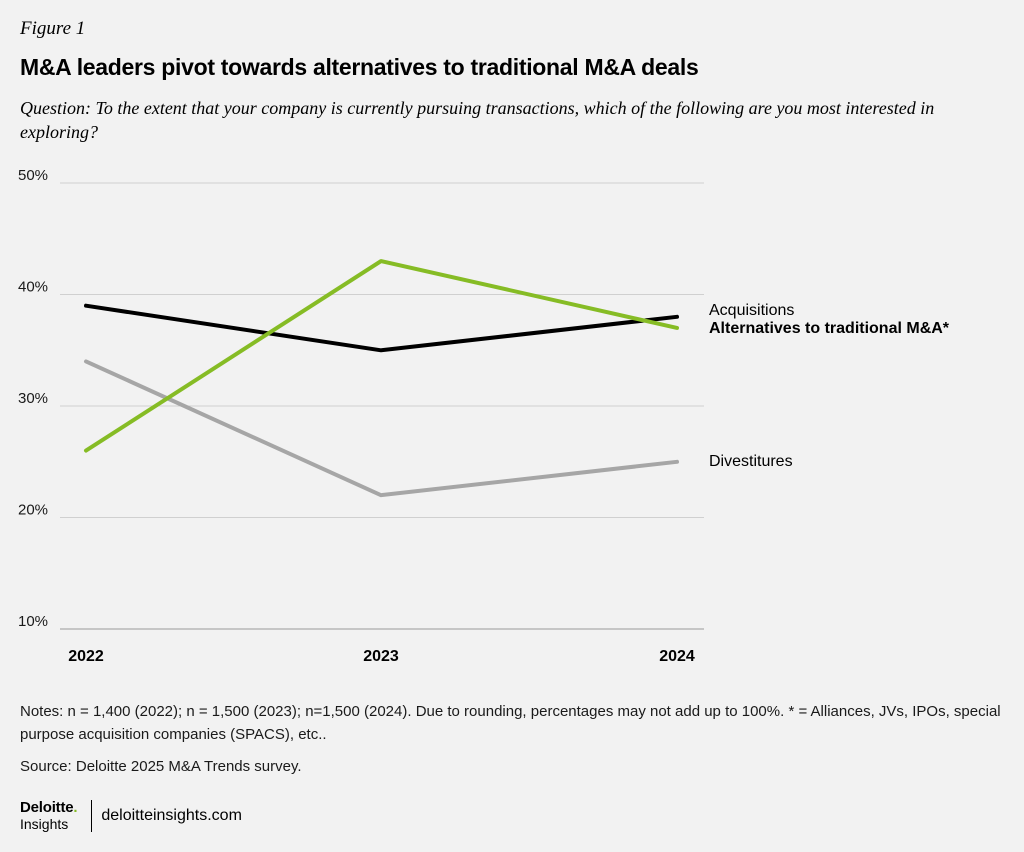 The image size is (1024, 852). What do you see at coordinates (381, 356) in the screenshot?
I see `series-line-alternatives-to-traditional-m-a` at bounding box center [381, 356].